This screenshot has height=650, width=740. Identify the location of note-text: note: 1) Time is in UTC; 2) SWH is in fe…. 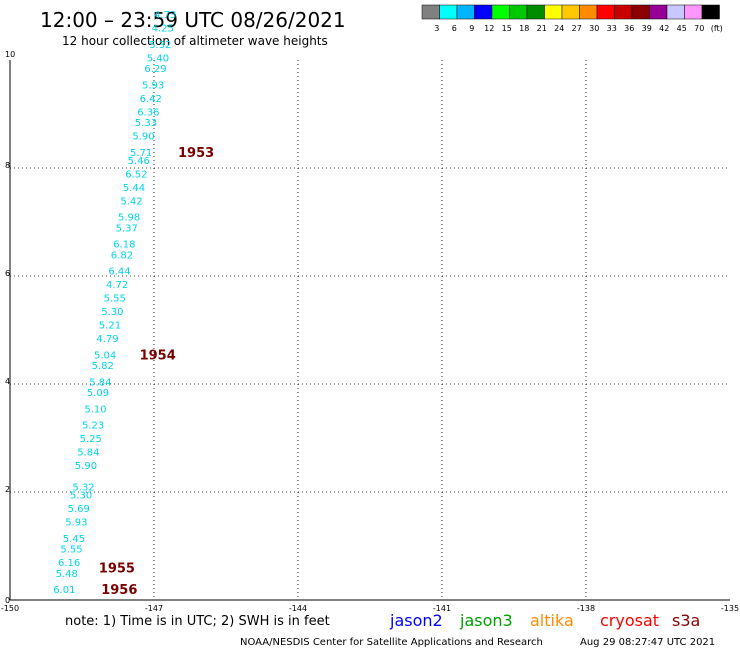
(197, 621).